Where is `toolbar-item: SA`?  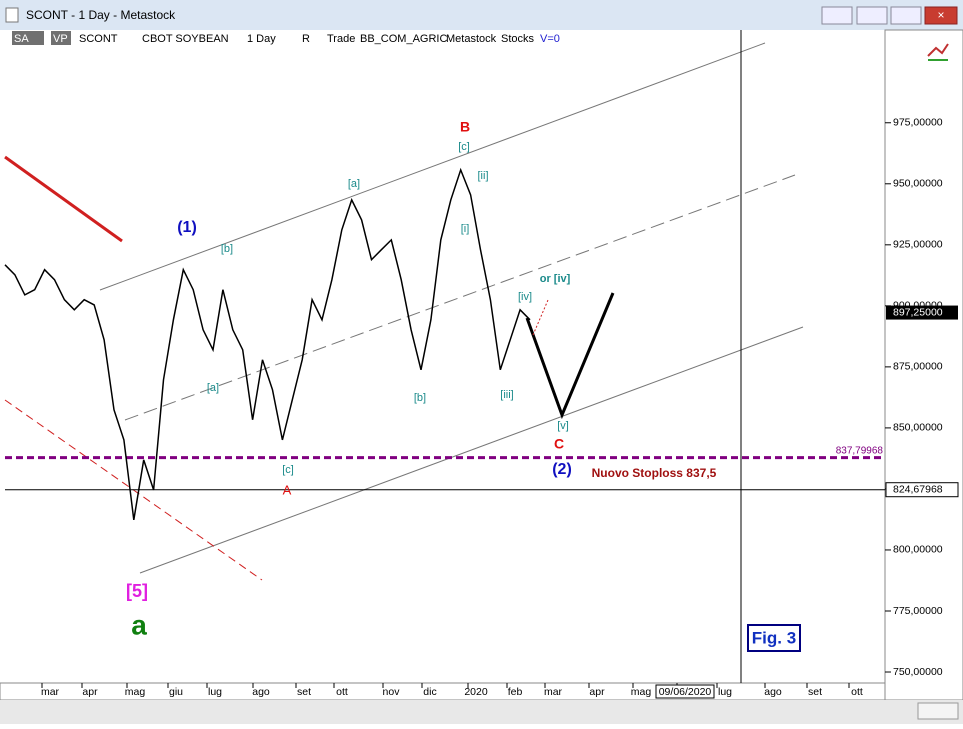 toolbar-item: SA is located at coordinates (21, 39).